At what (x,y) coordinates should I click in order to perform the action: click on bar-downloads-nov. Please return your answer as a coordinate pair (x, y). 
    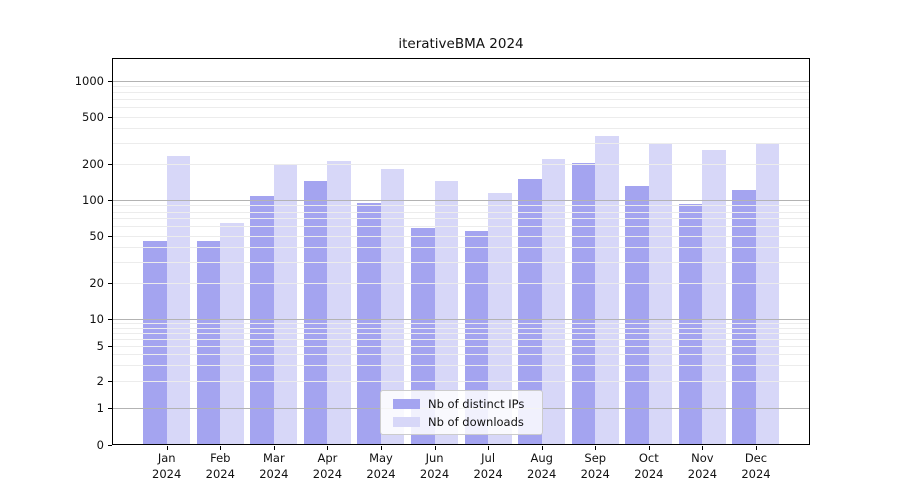
    Looking at the image, I should click on (714, 296).